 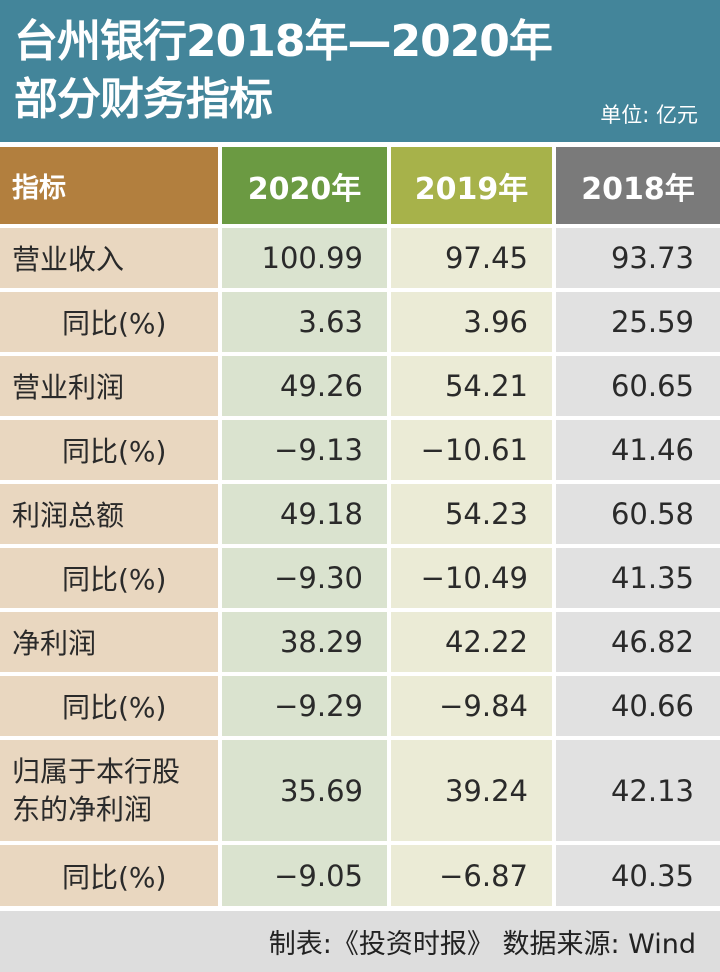 I want to click on title-line-2: 部分财务指标, so click(x=143, y=99).